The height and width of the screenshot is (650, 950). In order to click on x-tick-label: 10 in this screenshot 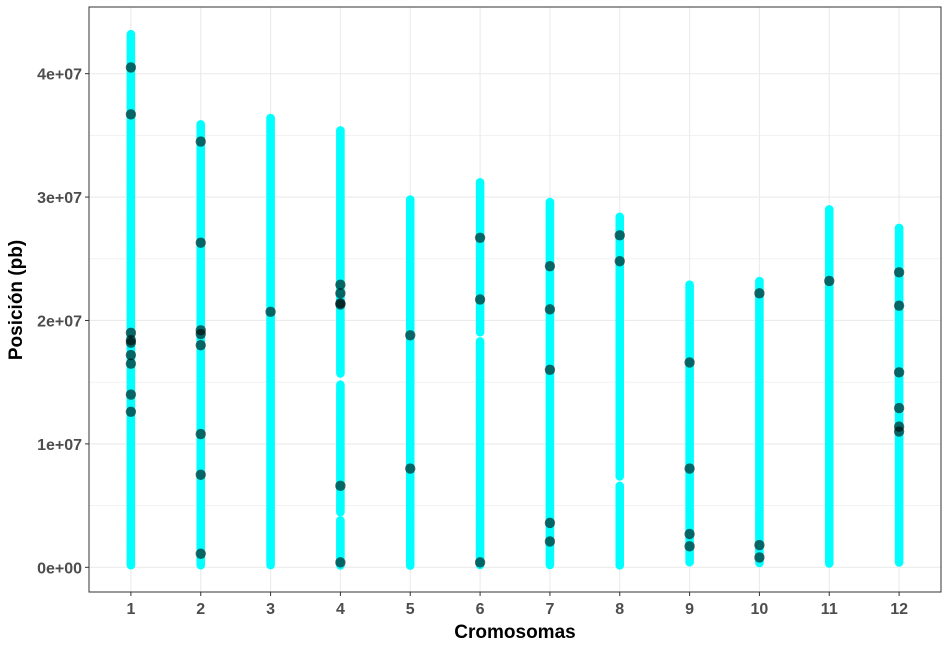, I will do `click(760, 609)`.